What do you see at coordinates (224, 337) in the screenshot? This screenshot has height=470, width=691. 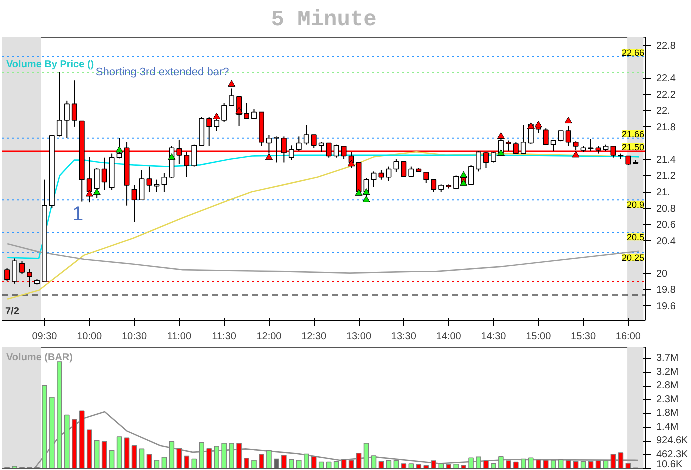 I see `x-tick-label: 11:30` at bounding box center [224, 337].